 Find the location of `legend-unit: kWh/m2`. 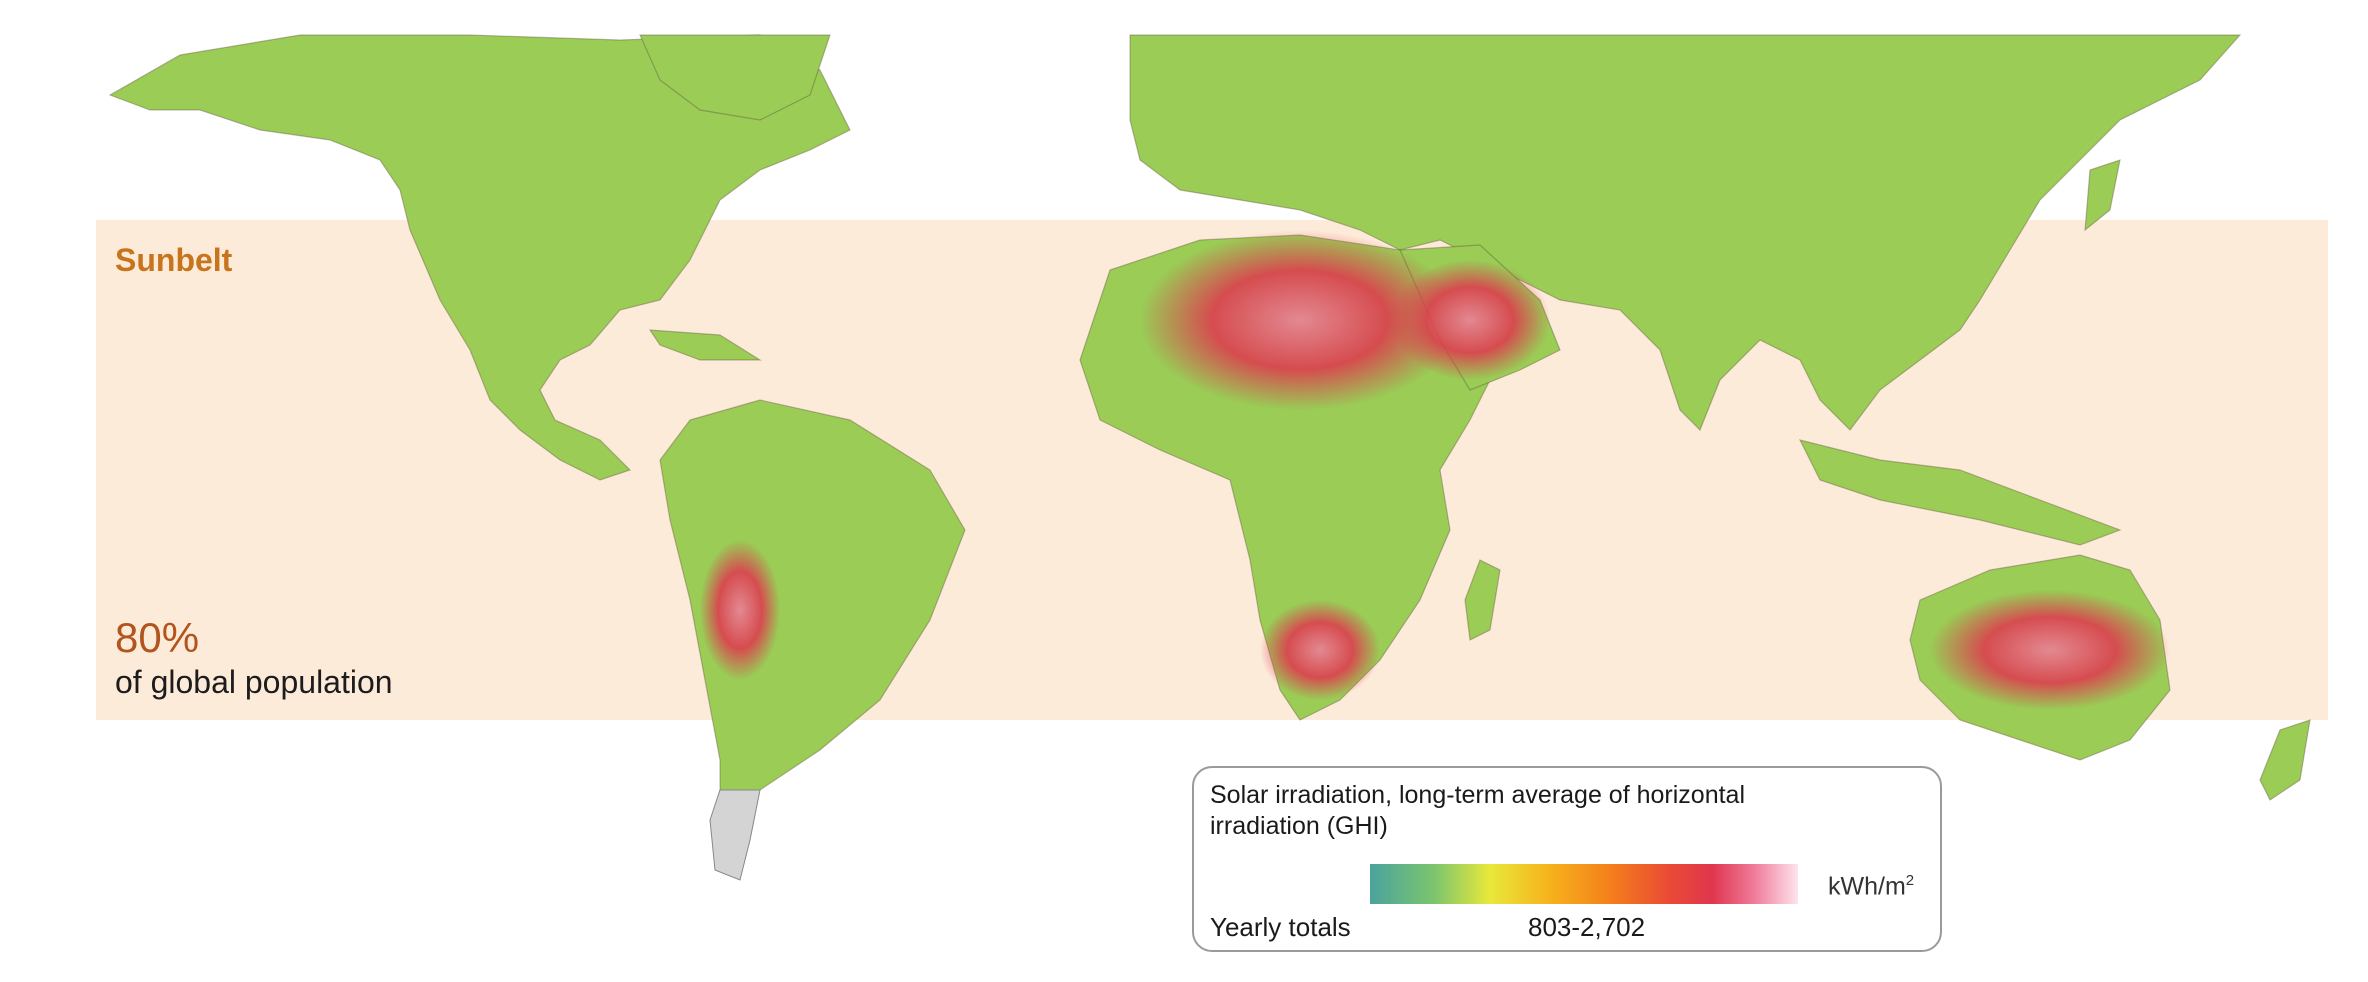

legend-unit: kWh/m2 is located at coordinates (1871, 886).